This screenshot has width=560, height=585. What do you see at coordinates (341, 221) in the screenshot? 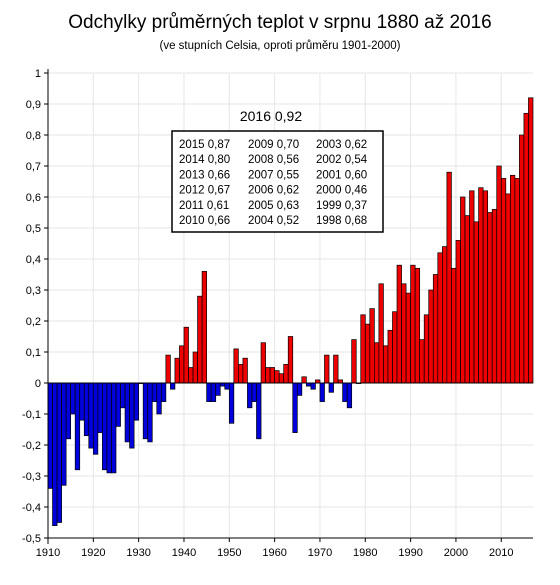
I see `highlight-list-item: 1998 0,68` at bounding box center [341, 221].